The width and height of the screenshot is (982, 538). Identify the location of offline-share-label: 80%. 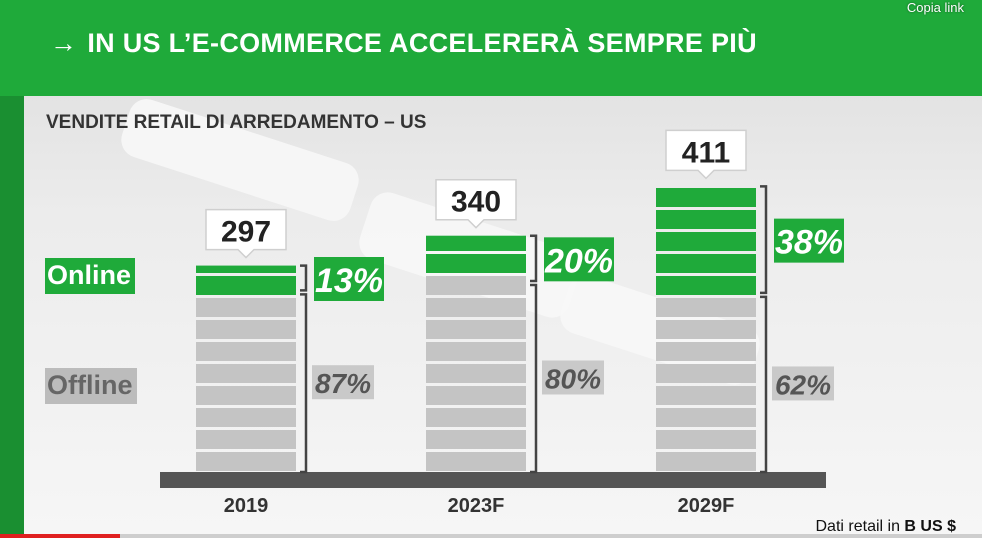
(573, 378).